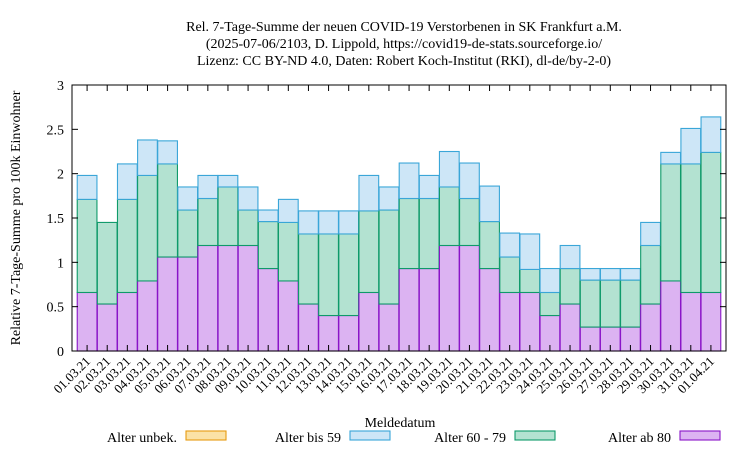  I want to click on bar-15.03.21-series-2, so click(369, 193).